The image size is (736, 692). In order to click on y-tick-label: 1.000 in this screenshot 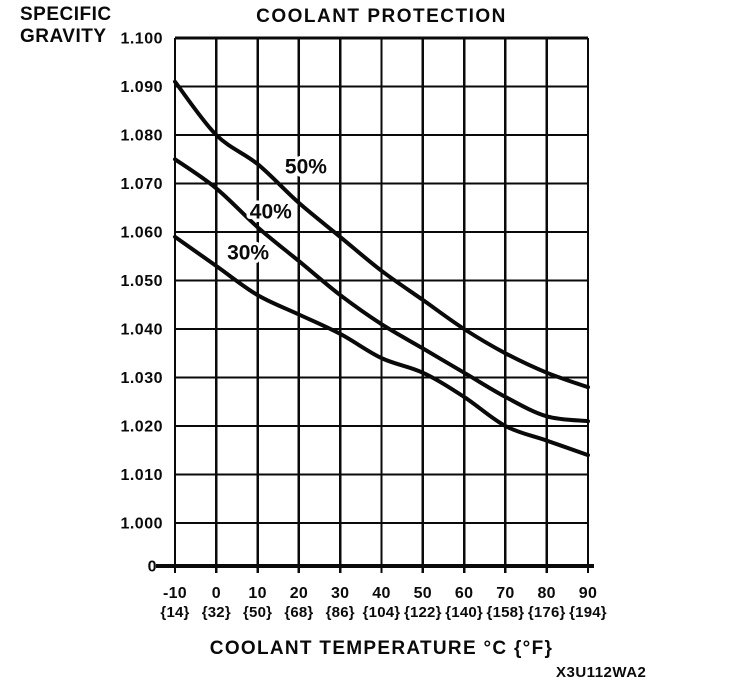, I will do `click(141, 524)`.